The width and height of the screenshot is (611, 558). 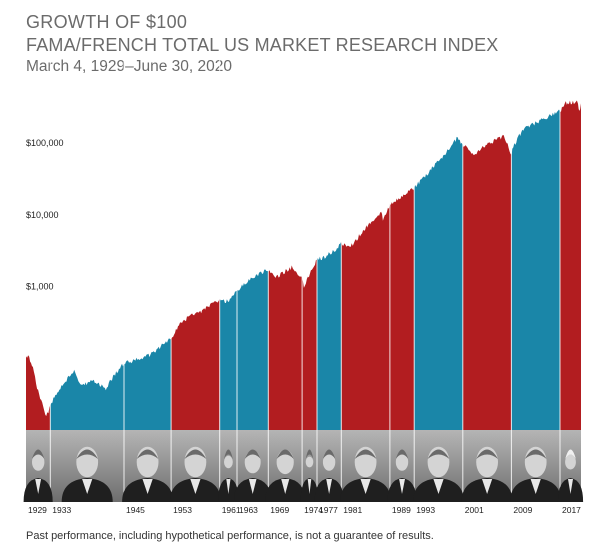 I want to click on term-band-1981, so click(x=365, y=265).